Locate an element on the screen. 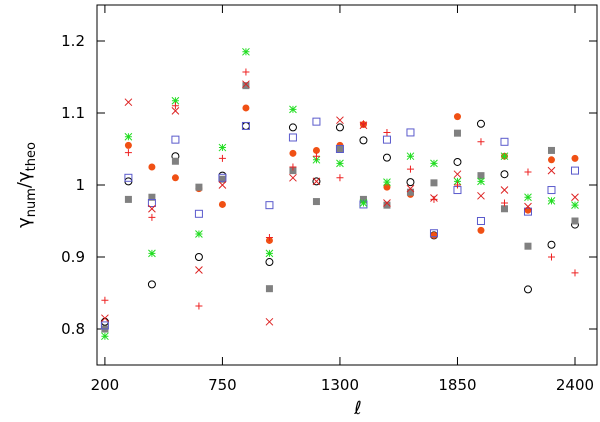 The height and width of the screenshot is (422, 600). x-tick-label: 200 is located at coordinates (105, 385).